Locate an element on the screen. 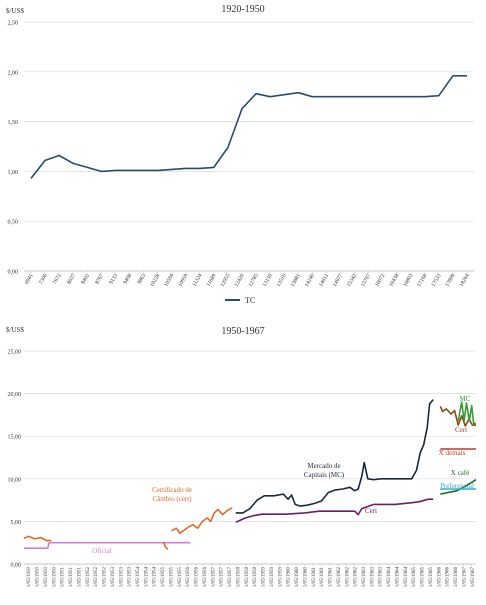 Image resolution: width=486 pixels, height=605 pixels. x-tick-label: 10959 is located at coordinates (183, 280).